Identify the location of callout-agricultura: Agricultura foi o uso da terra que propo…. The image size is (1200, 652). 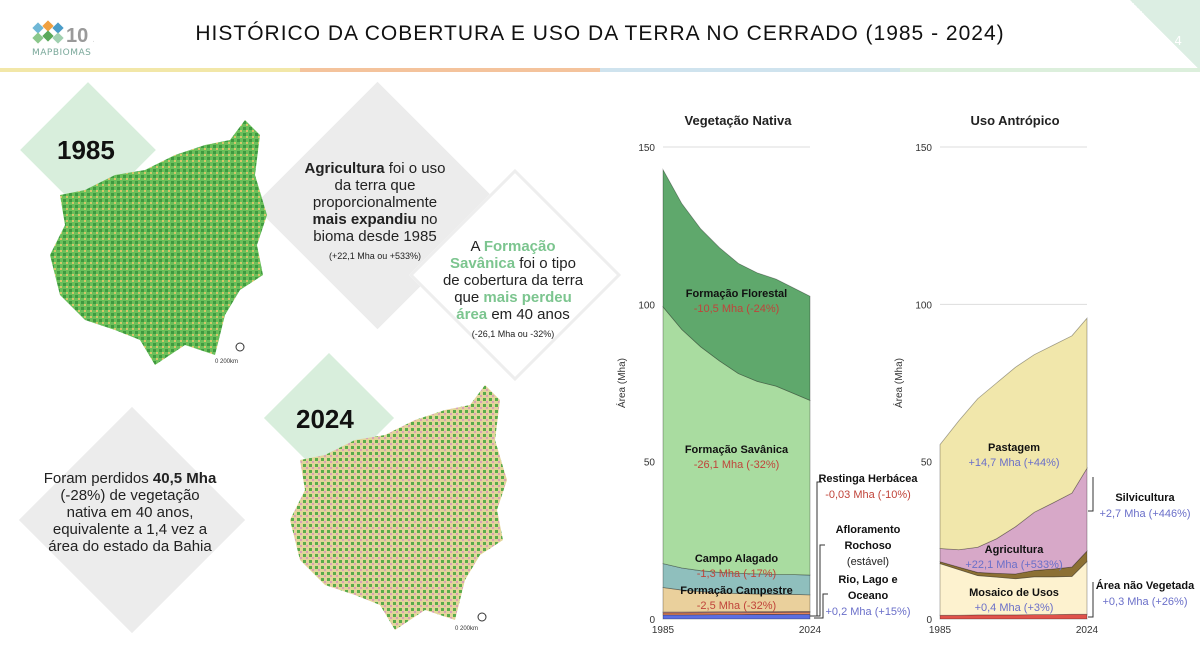
(375, 212).